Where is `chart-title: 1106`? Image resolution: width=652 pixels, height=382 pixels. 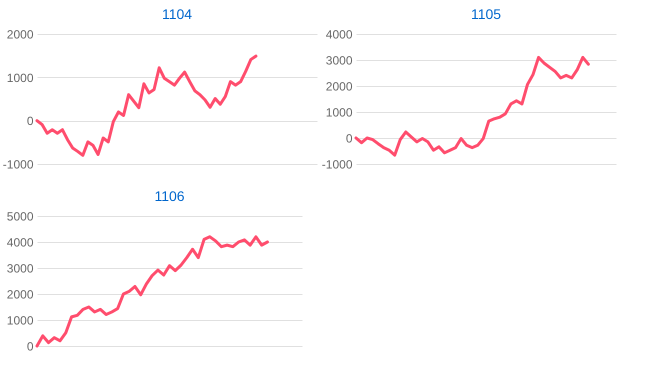 chart-title: 1106 is located at coordinates (169, 196).